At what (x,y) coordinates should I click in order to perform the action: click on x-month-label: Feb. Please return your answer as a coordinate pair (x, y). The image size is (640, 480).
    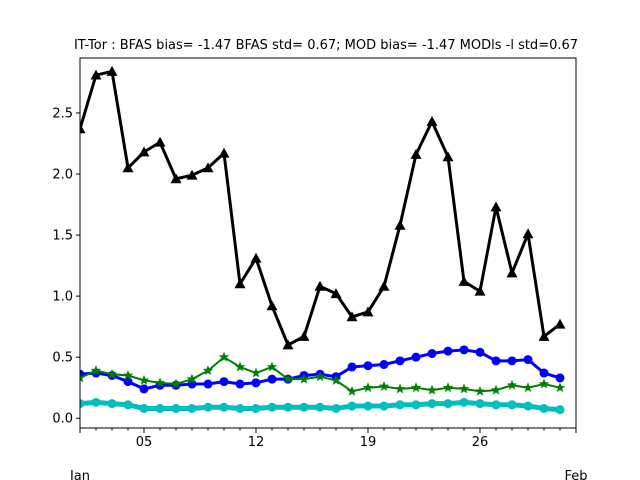
    Looking at the image, I should click on (575, 474).